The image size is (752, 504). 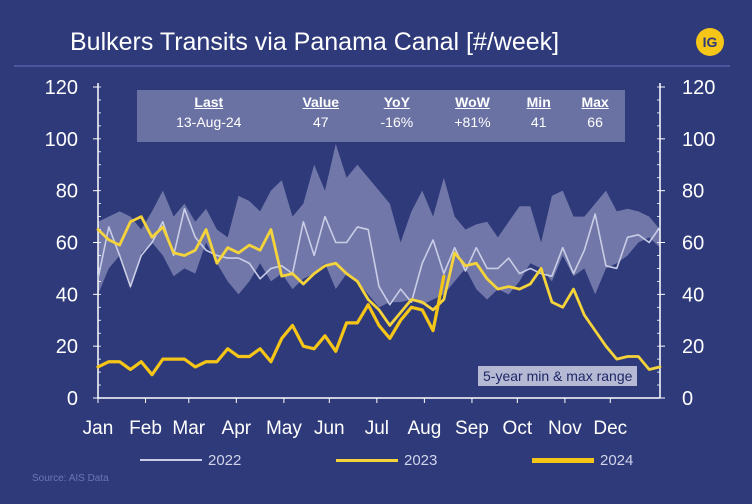 I want to click on series-line-2024, so click(x=271, y=325).